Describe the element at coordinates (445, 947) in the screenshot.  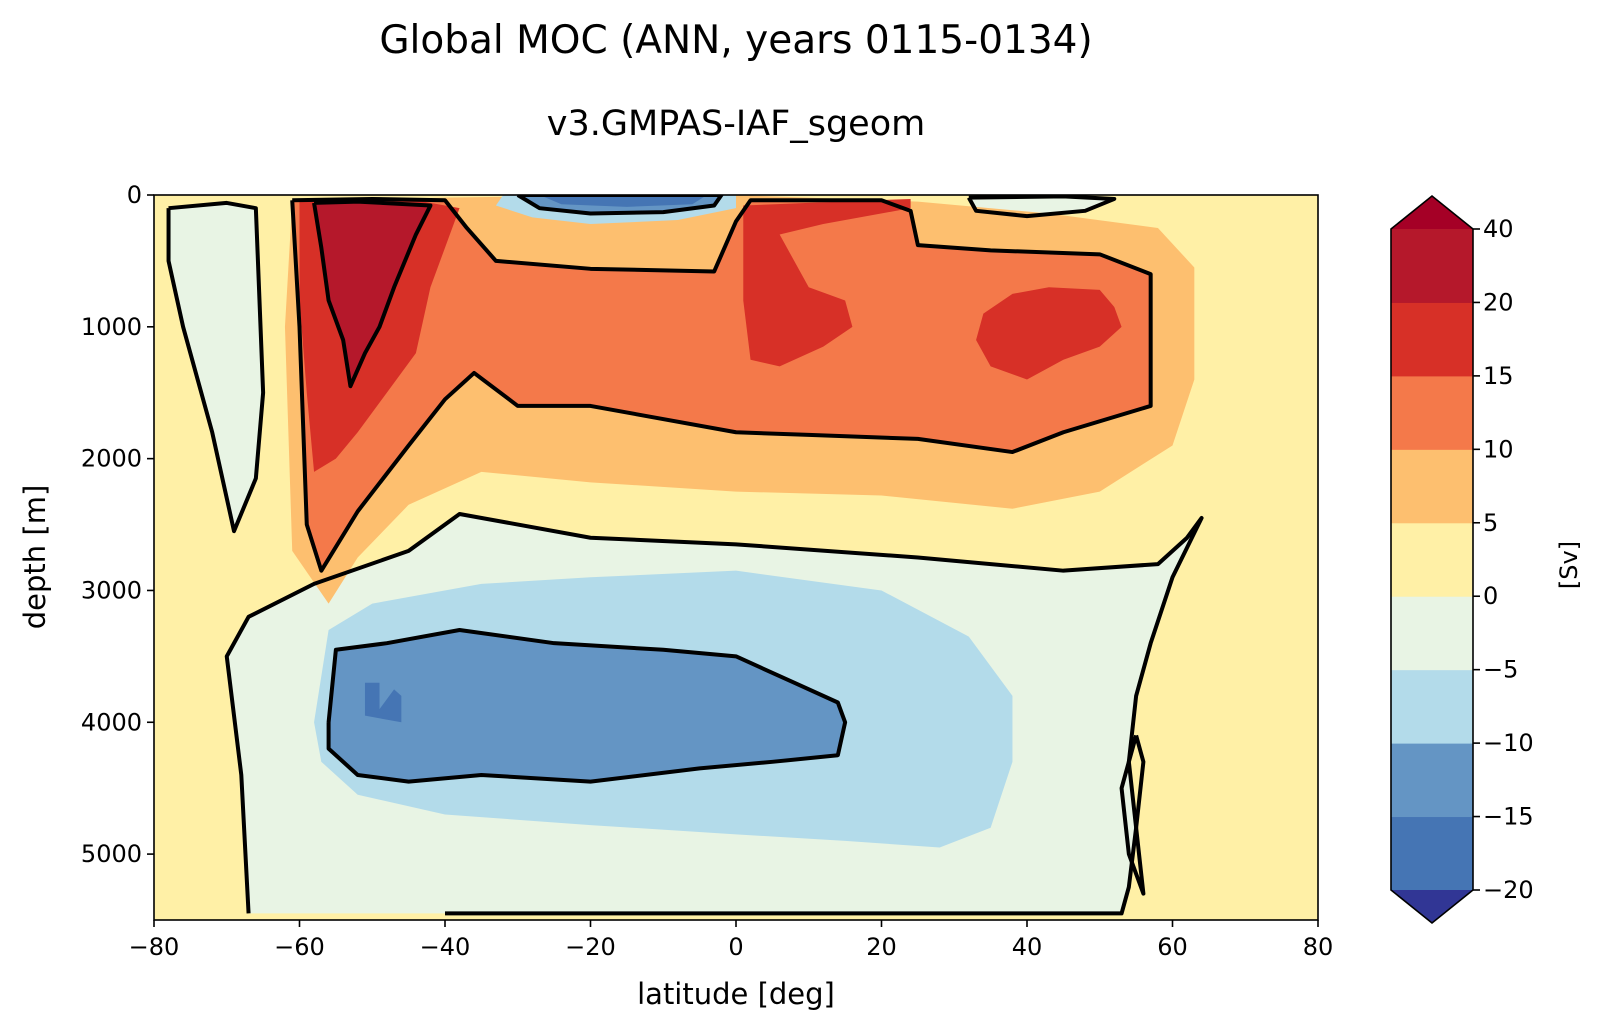
I see `x-tick-label: −40` at that location.